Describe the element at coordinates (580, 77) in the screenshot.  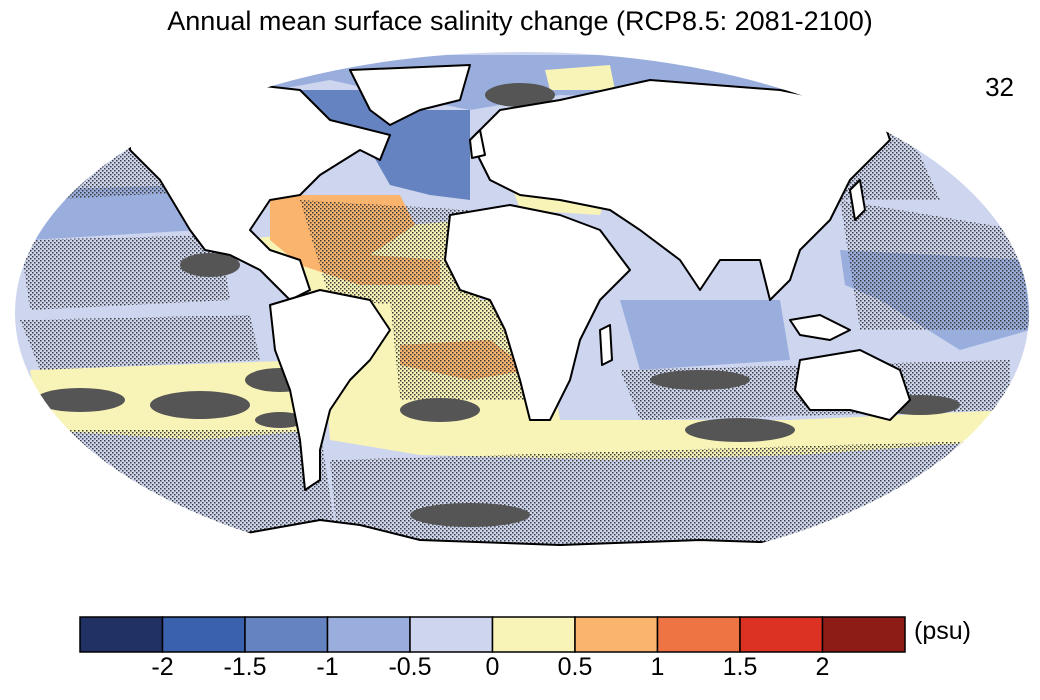
I see `barents-yellow` at that location.